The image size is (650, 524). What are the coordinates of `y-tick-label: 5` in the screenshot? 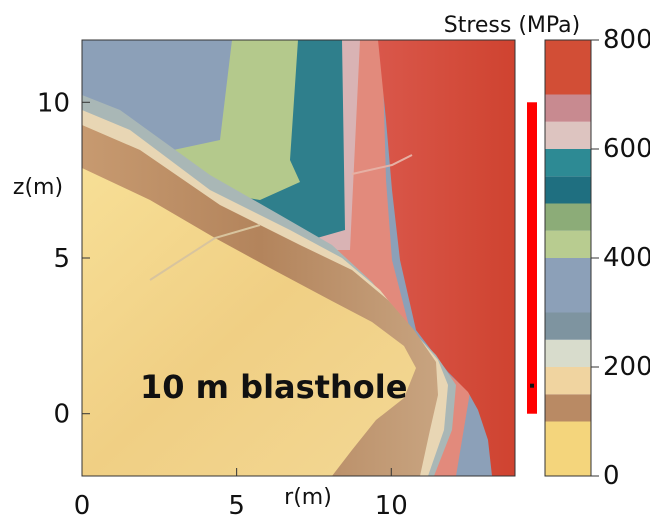 It's located at (61, 259).